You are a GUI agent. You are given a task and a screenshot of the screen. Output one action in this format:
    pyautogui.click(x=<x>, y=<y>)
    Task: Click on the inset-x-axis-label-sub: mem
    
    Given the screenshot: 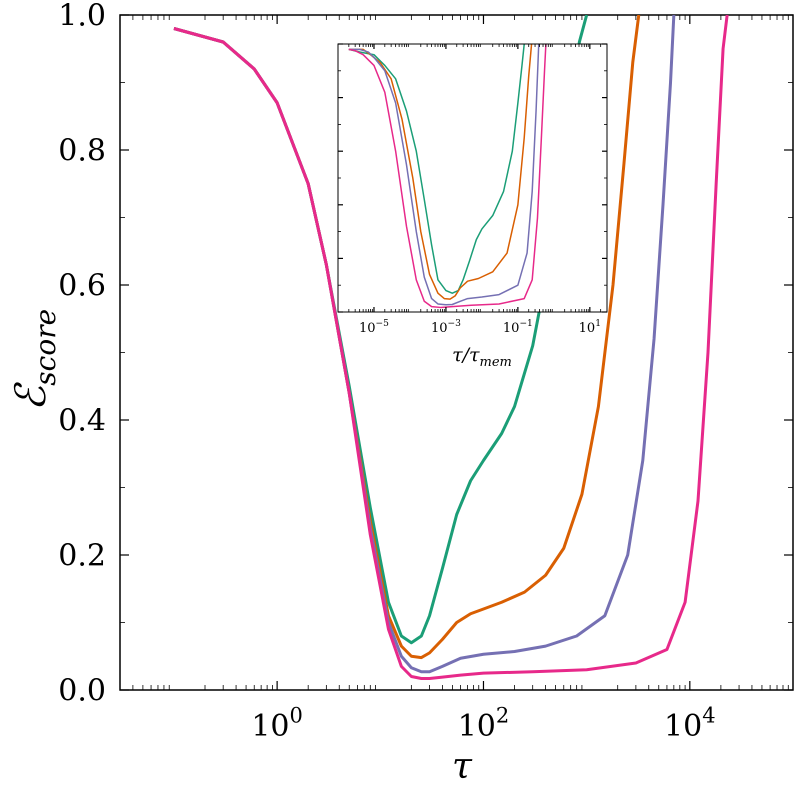 What is the action you would take?
    pyautogui.click(x=496, y=362)
    